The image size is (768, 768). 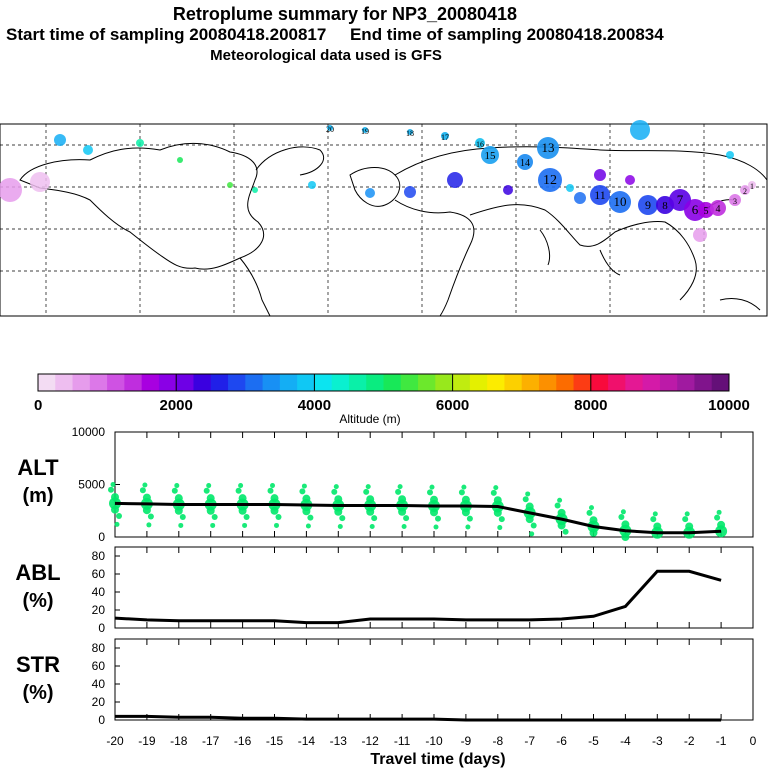 I want to click on xtick-label-9: -11, so click(x=402, y=741).